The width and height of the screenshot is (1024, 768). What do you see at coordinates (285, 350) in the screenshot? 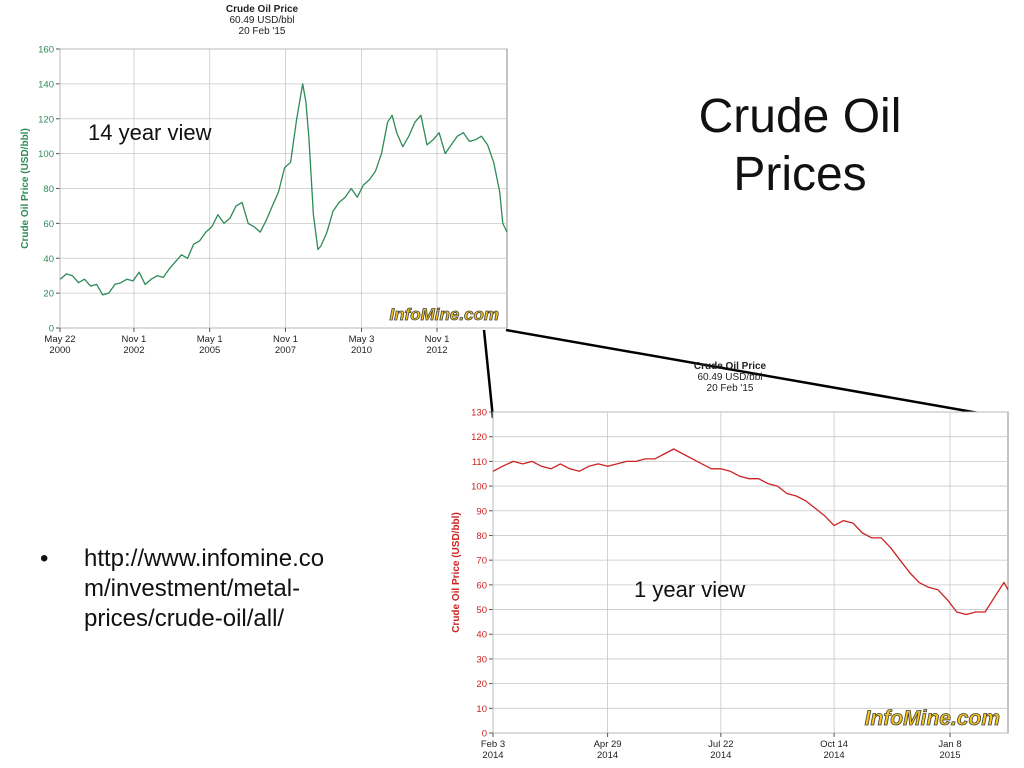
I see `x-tick-label: 2007` at bounding box center [285, 350].